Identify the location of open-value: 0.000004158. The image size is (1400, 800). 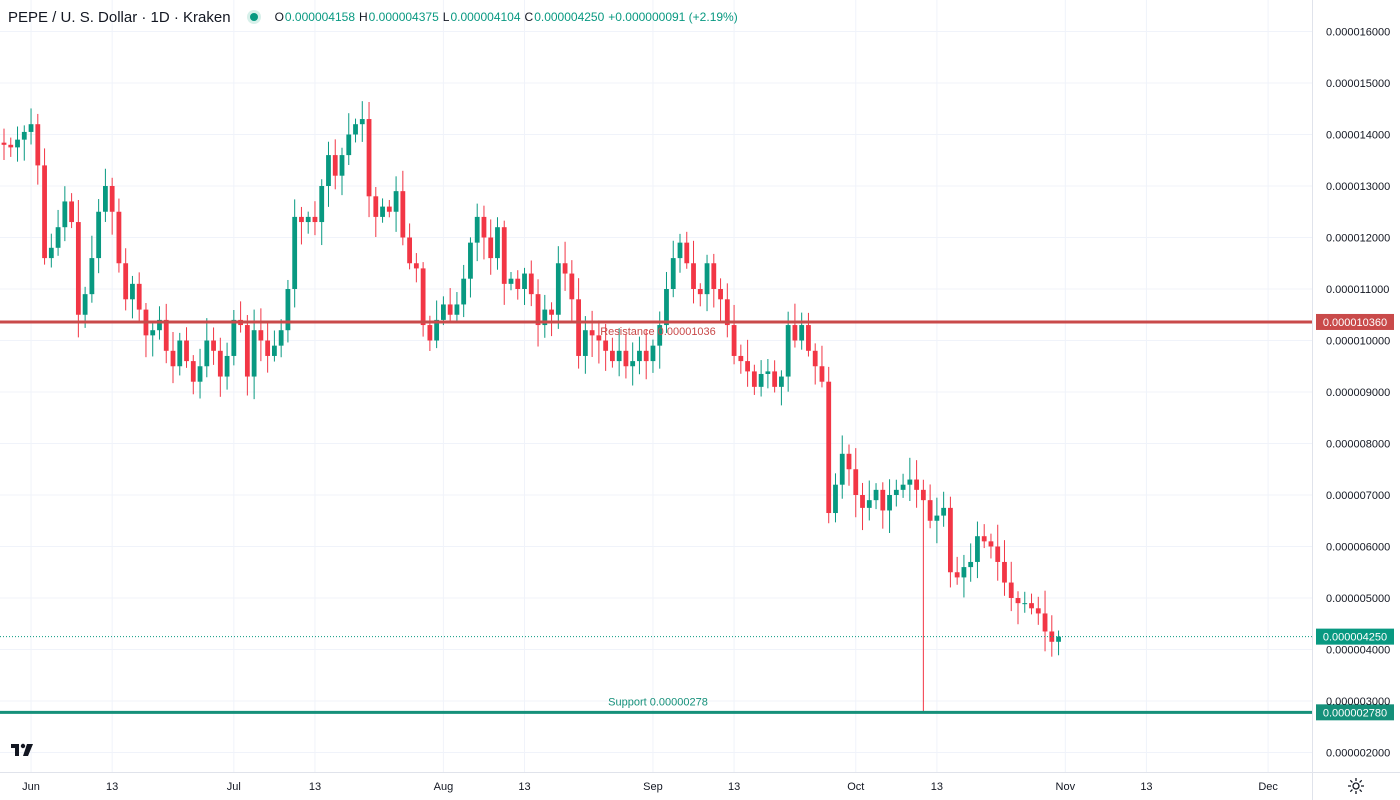
(319, 17).